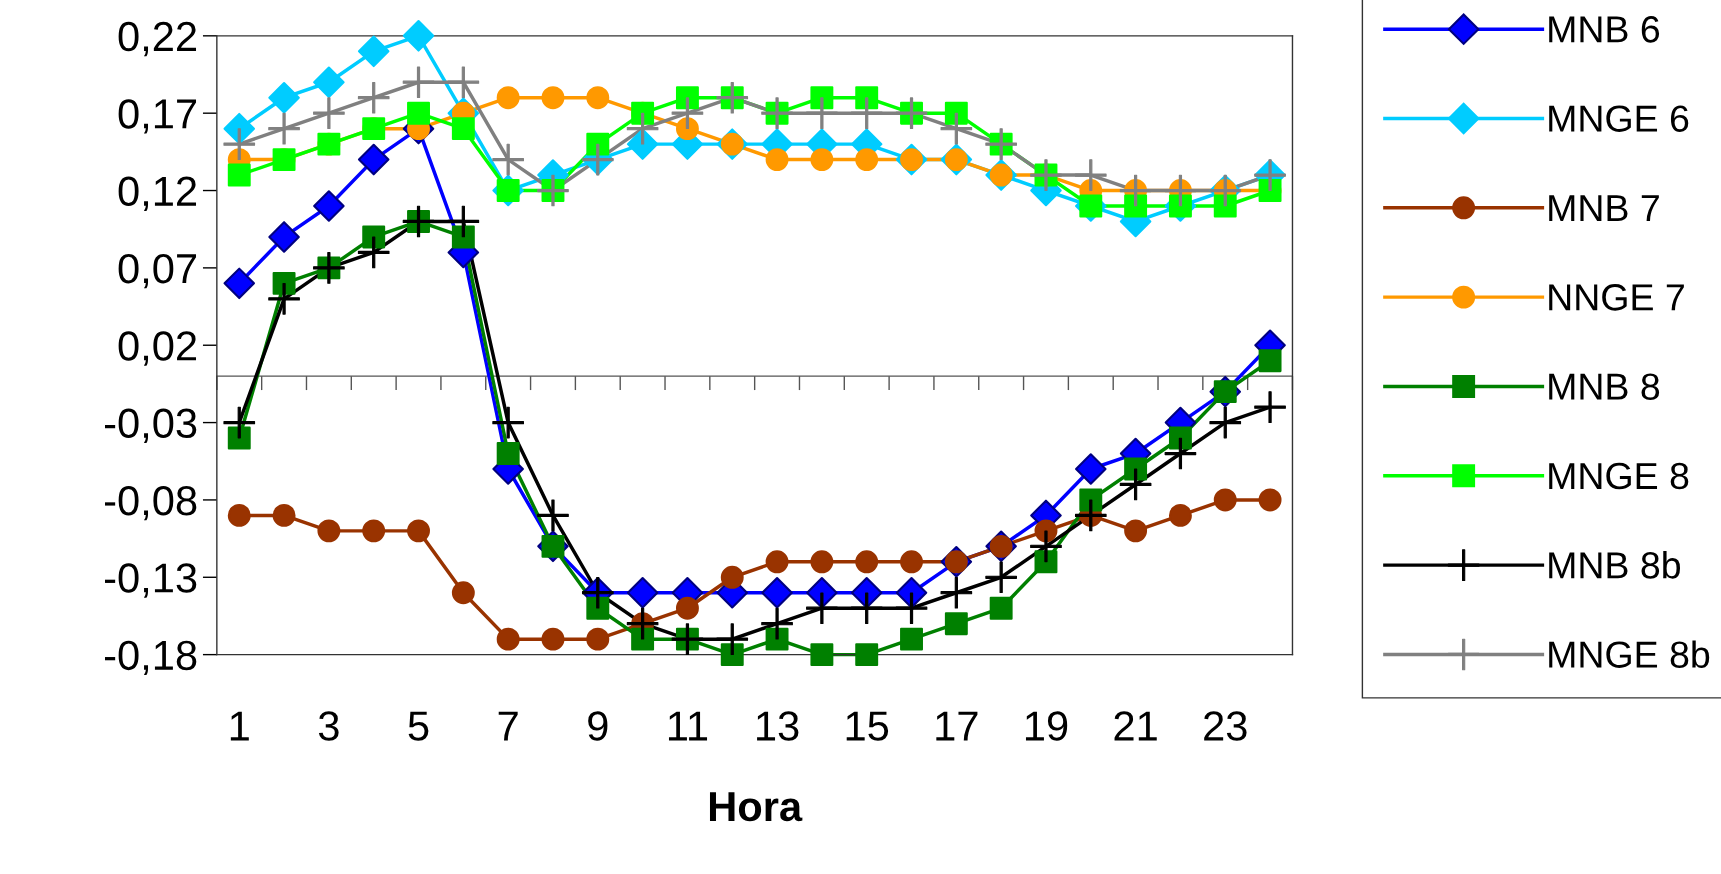  I want to click on x-tick-label: 5, so click(418, 726).